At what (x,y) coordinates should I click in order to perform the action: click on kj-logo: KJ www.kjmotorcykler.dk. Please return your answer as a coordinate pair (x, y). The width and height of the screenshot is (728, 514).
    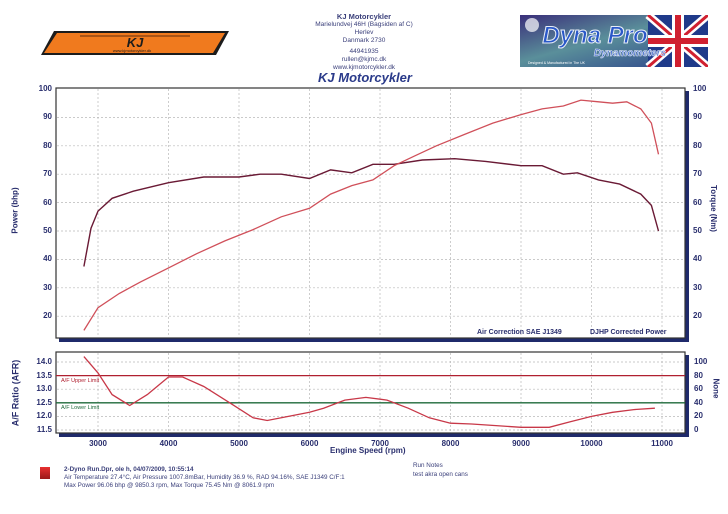
    Looking at the image, I should click on (135, 43).